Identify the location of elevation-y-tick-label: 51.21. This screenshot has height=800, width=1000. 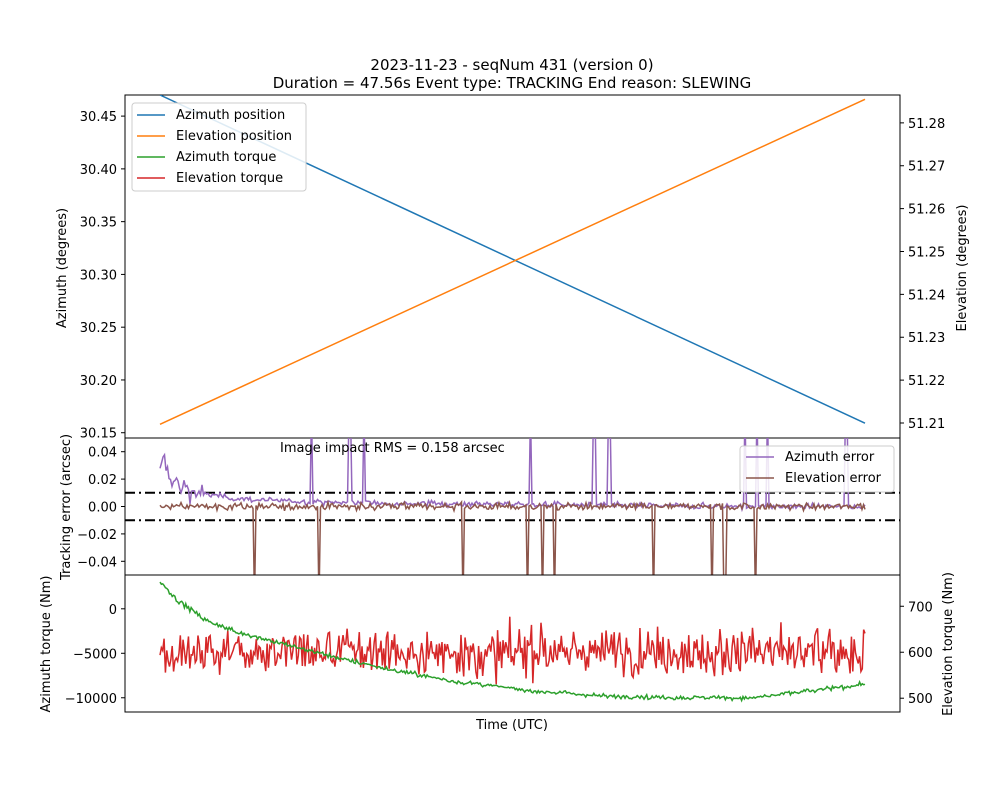
(926, 424).